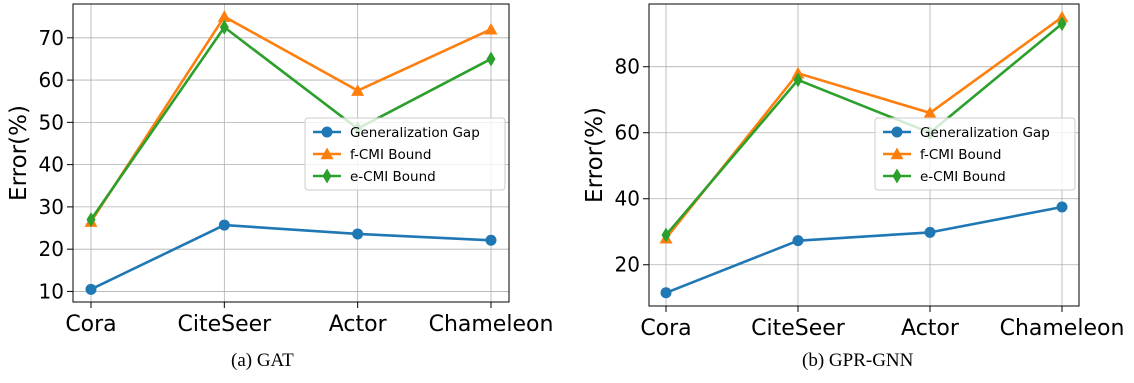  I want to click on y-tick-label: 30, so click(51, 207).